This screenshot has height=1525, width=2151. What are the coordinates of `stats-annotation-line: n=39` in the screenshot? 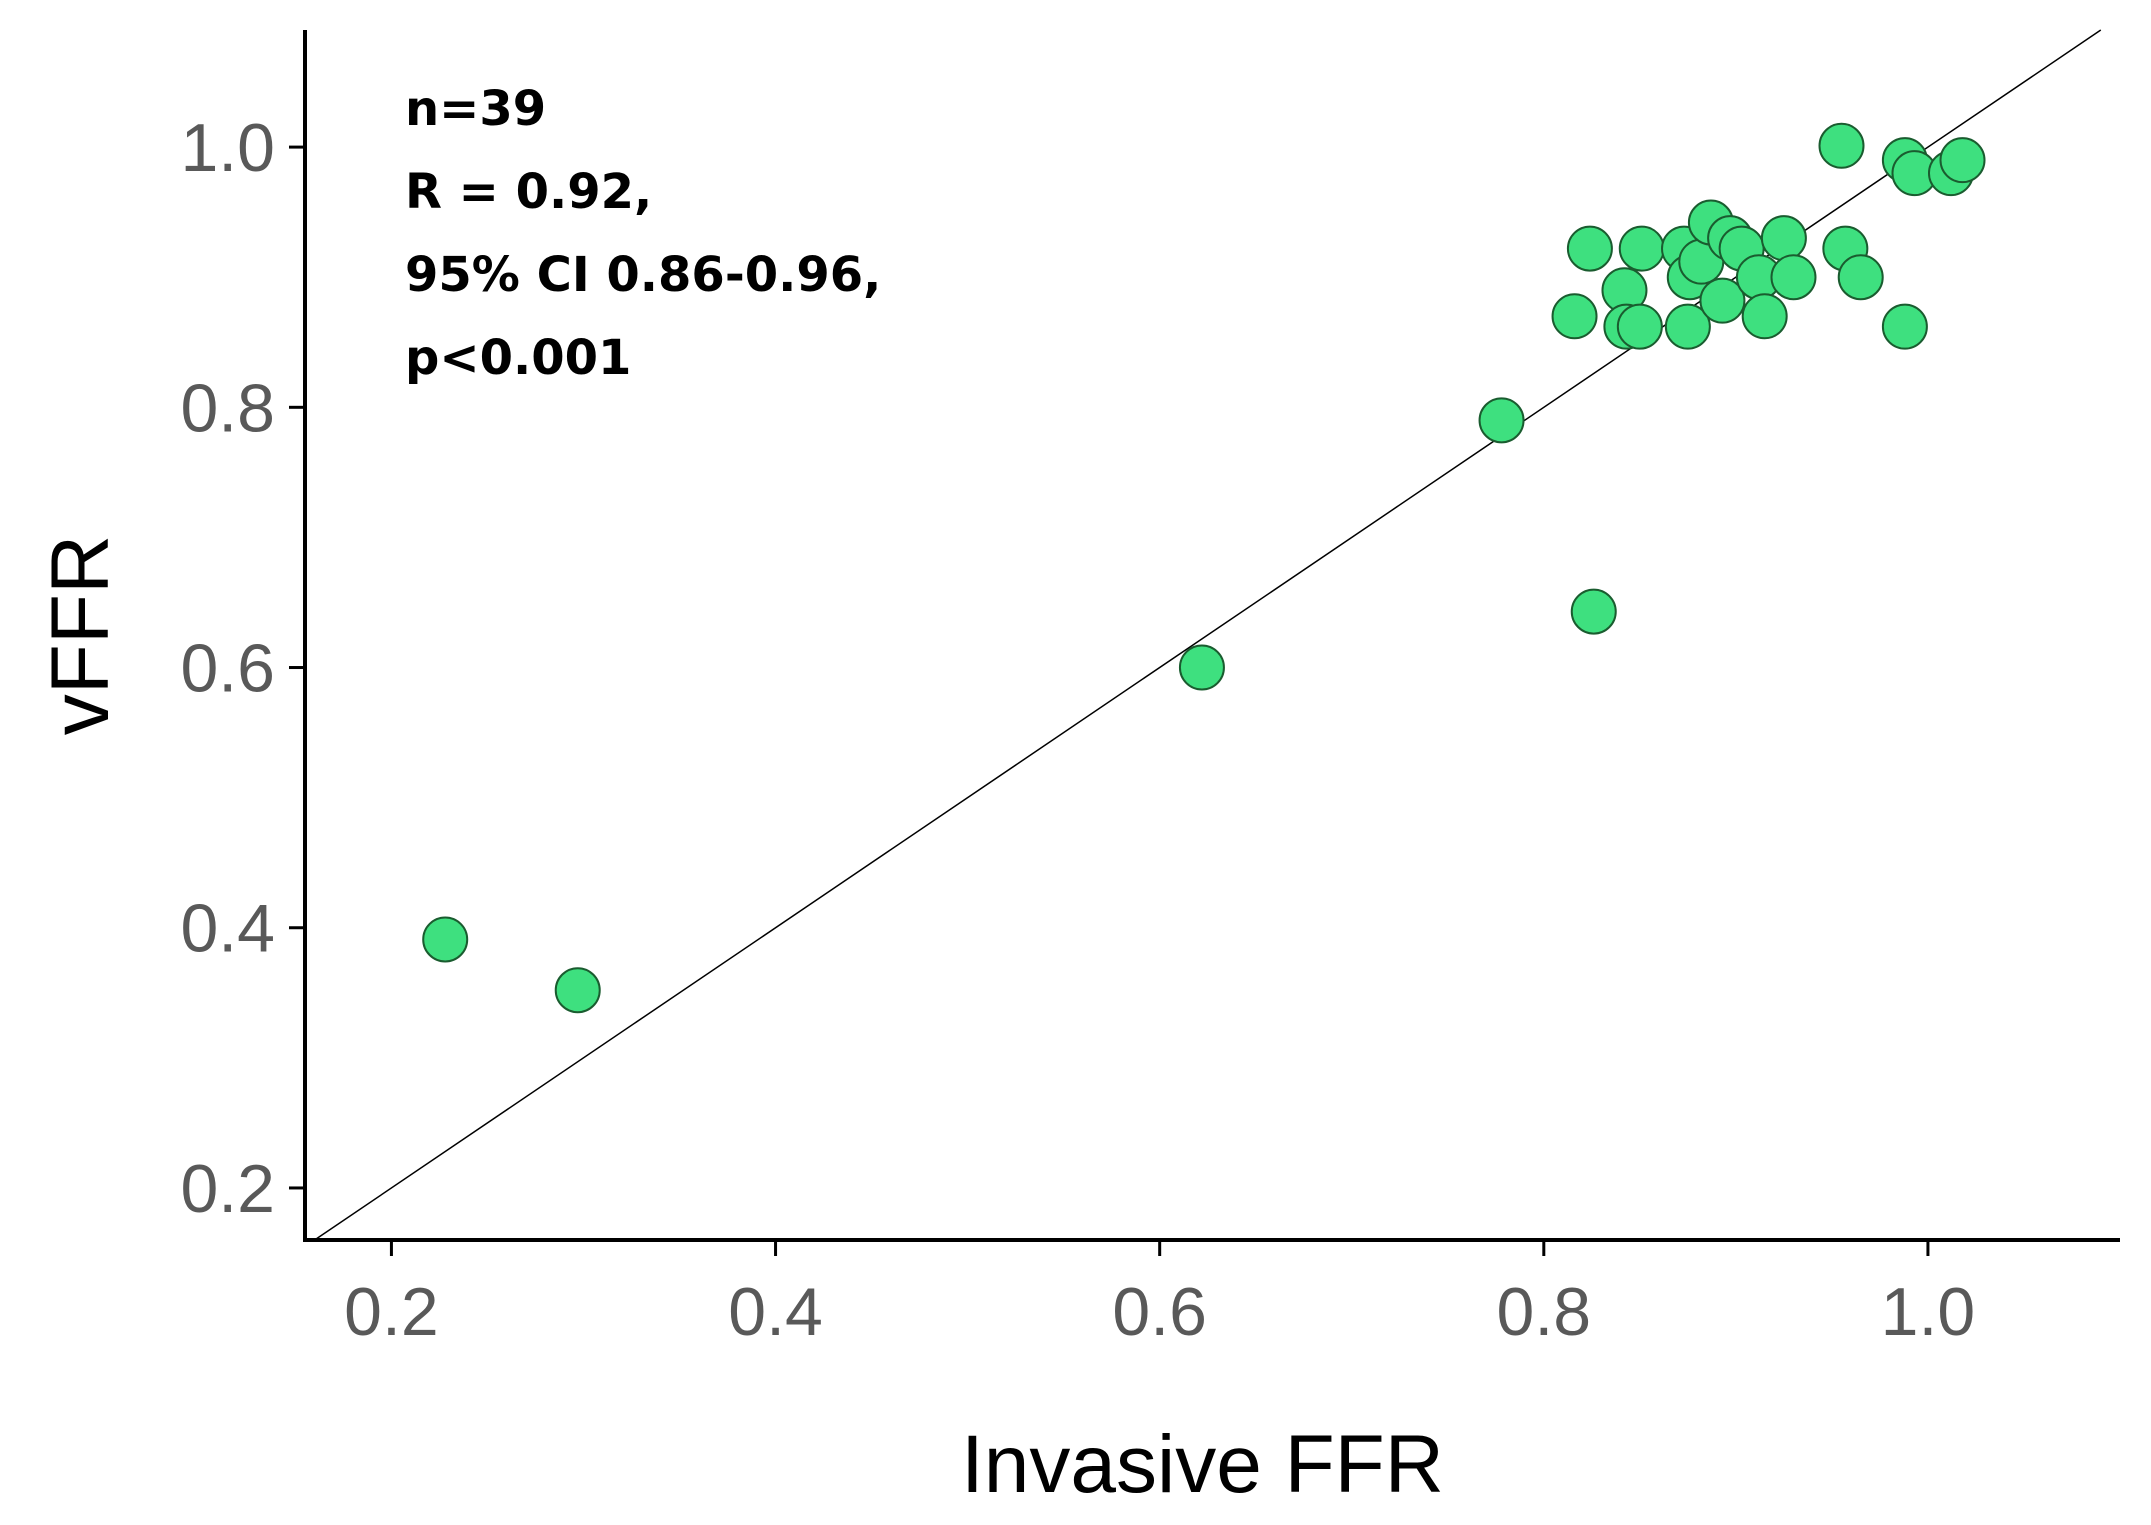 It's located at (475, 109).